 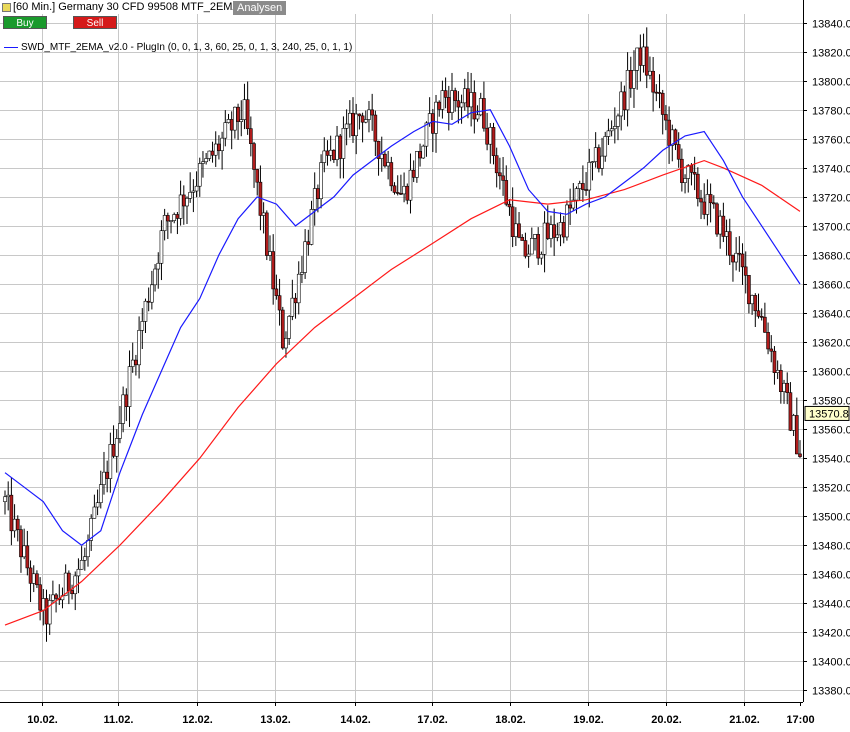 What do you see at coordinates (666, 720) in the screenshot?
I see `x-tick-label: 20.02.` at bounding box center [666, 720].